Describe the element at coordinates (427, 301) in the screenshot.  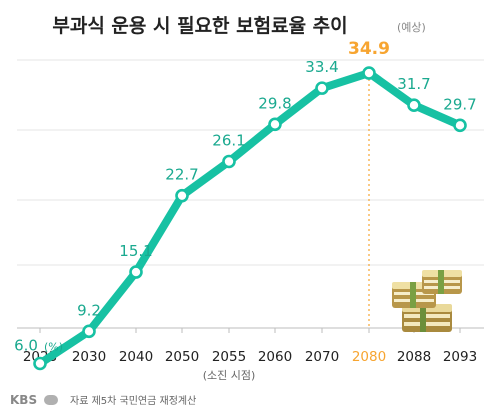
I see `money-stack-icon` at that location.